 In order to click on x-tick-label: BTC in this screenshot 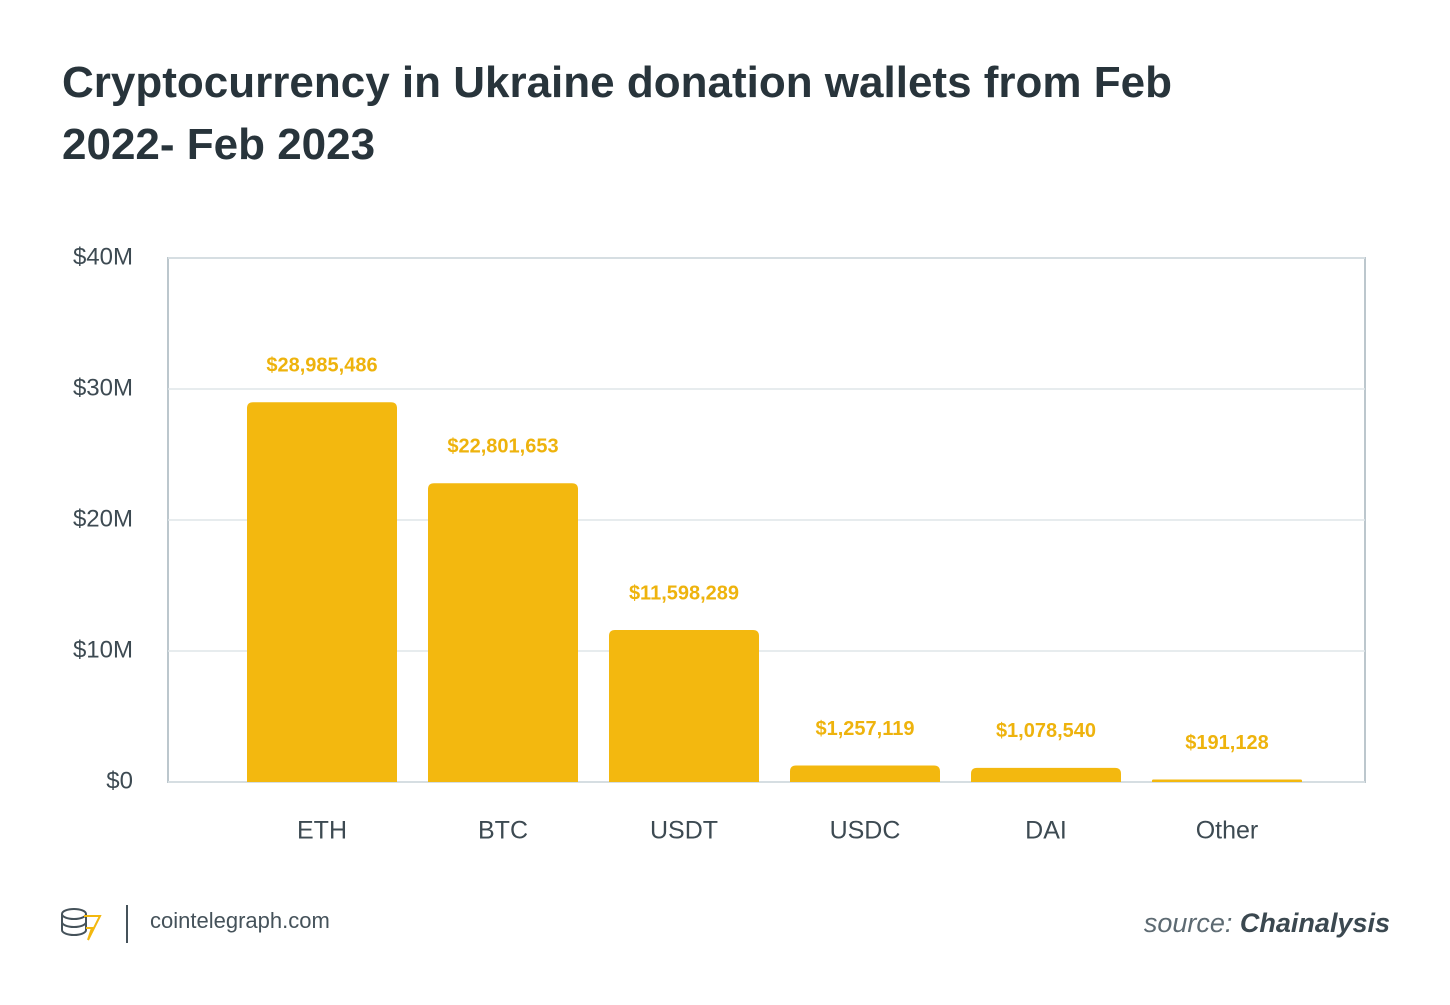, I will do `click(503, 831)`.